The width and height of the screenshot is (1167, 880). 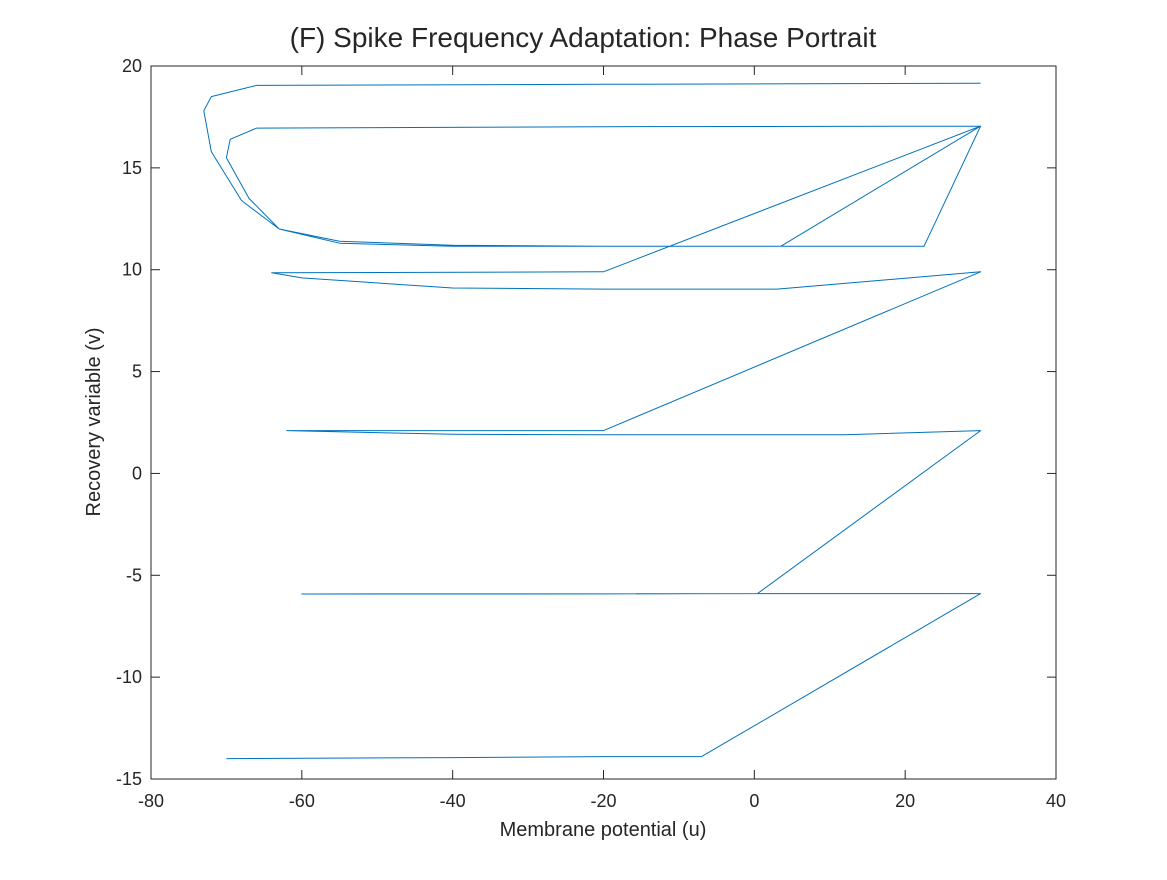 I want to click on y-tick-label: -15, so click(x=129, y=779).